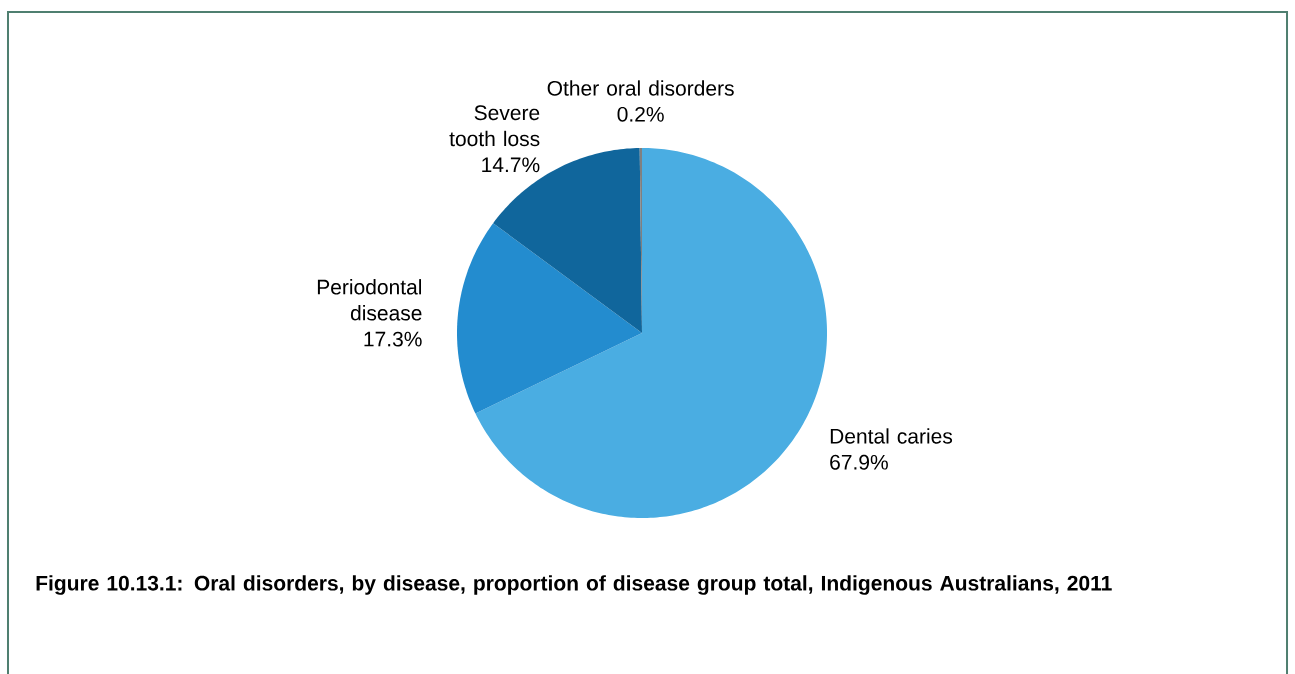 This screenshot has width=1295, height=674. I want to click on data-label: 67.9%, so click(859, 462).